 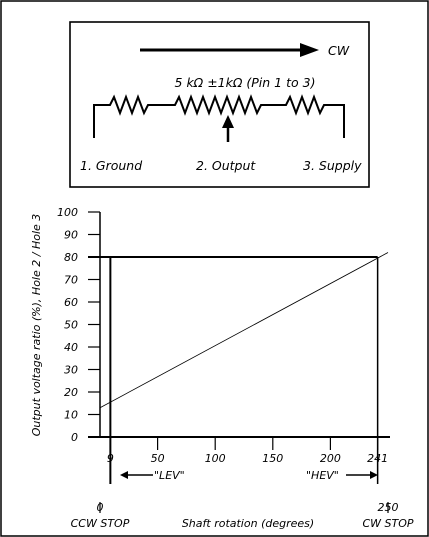 I want to click on y-tick-label: 100, so click(x=67, y=212).